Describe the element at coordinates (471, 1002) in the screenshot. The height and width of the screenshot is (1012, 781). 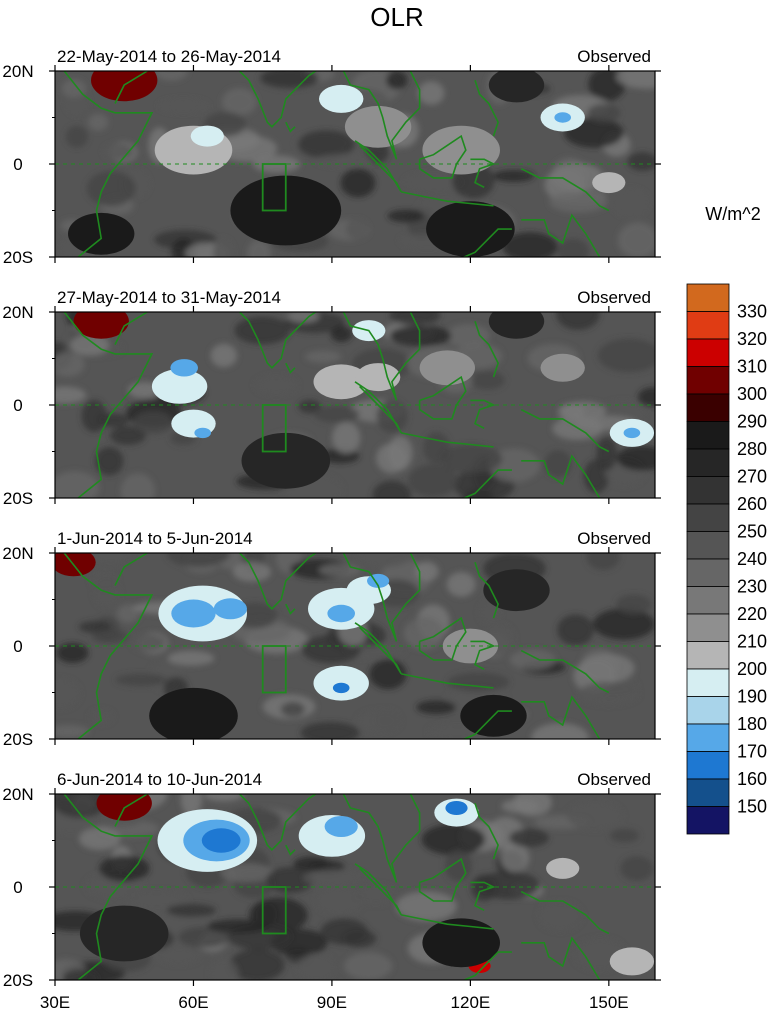
I see `x-tick-label: 120E` at that location.